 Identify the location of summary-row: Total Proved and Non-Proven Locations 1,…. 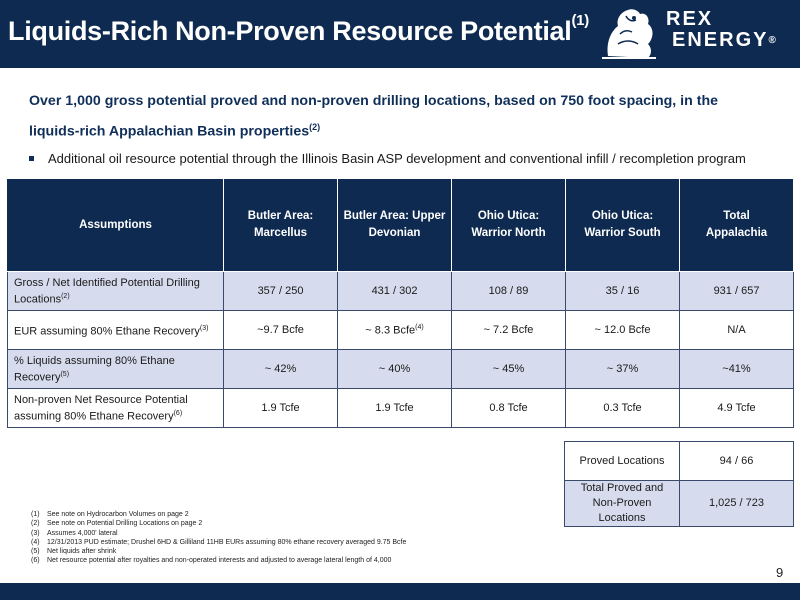
(679, 503).